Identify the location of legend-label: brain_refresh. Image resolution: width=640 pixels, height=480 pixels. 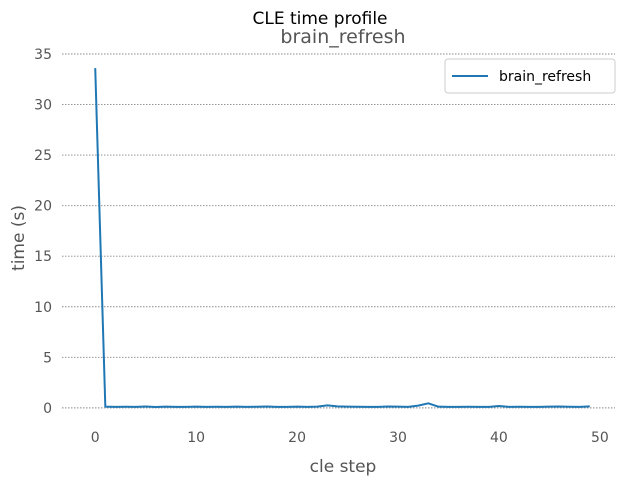
(545, 77).